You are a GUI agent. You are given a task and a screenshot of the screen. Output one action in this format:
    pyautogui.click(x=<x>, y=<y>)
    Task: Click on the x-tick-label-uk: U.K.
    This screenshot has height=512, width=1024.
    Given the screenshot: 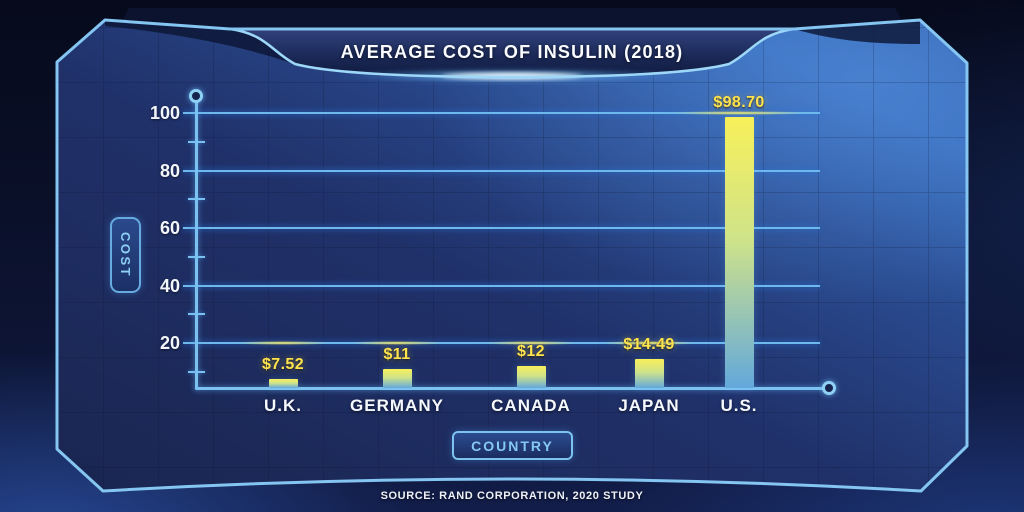 What is the action you would take?
    pyautogui.click(x=283, y=405)
    